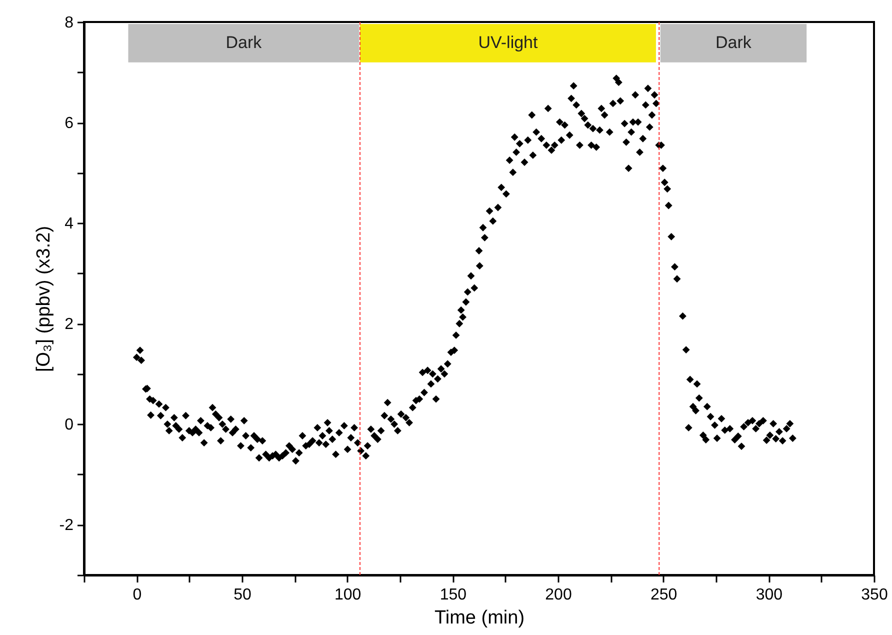 The width and height of the screenshot is (892, 635). What do you see at coordinates (69, 325) in the screenshot?
I see `y-tick-label: 2` at bounding box center [69, 325].